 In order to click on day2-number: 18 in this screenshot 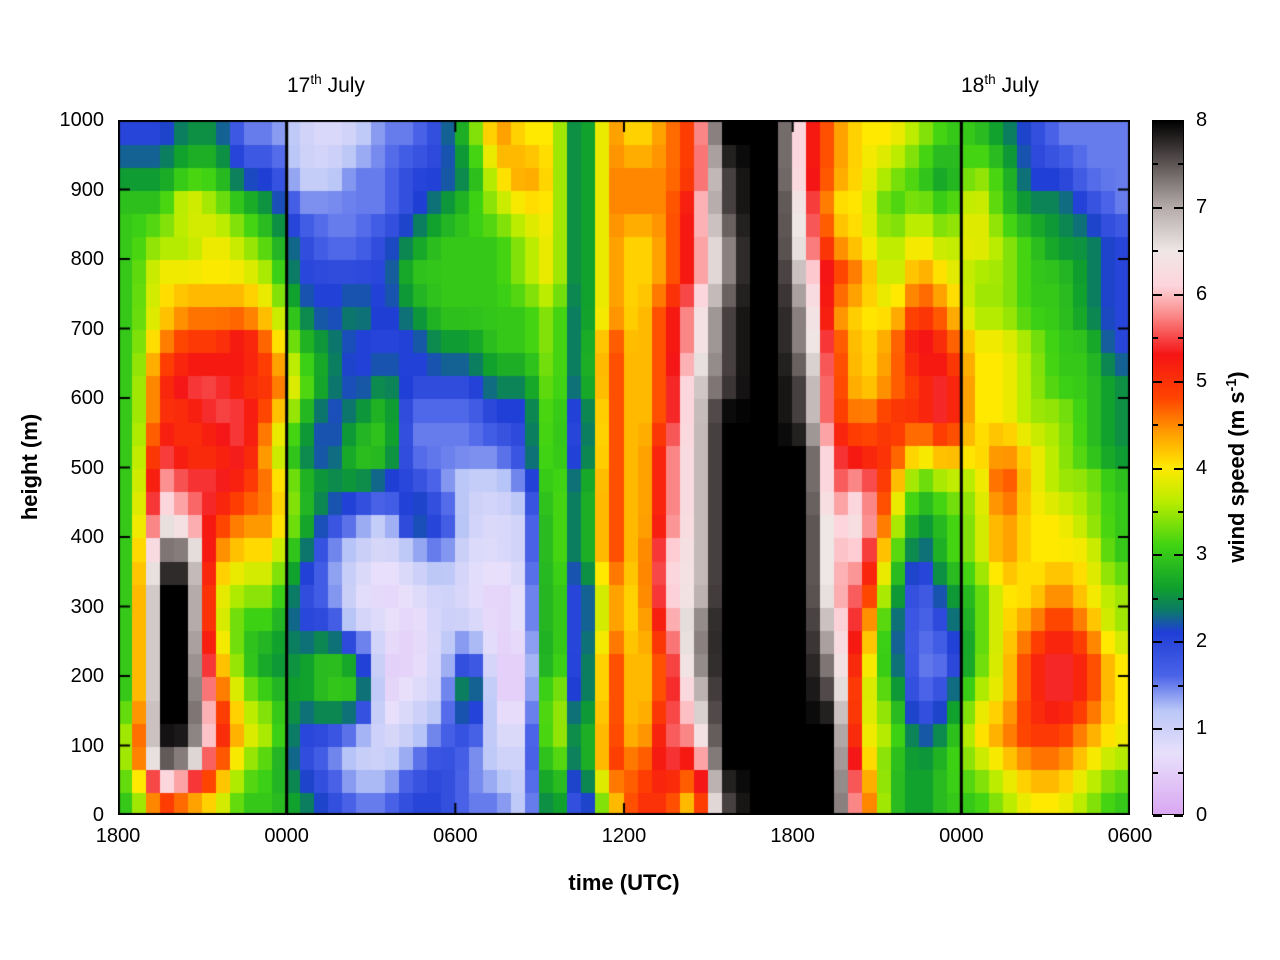, I will do `click(973, 85)`.